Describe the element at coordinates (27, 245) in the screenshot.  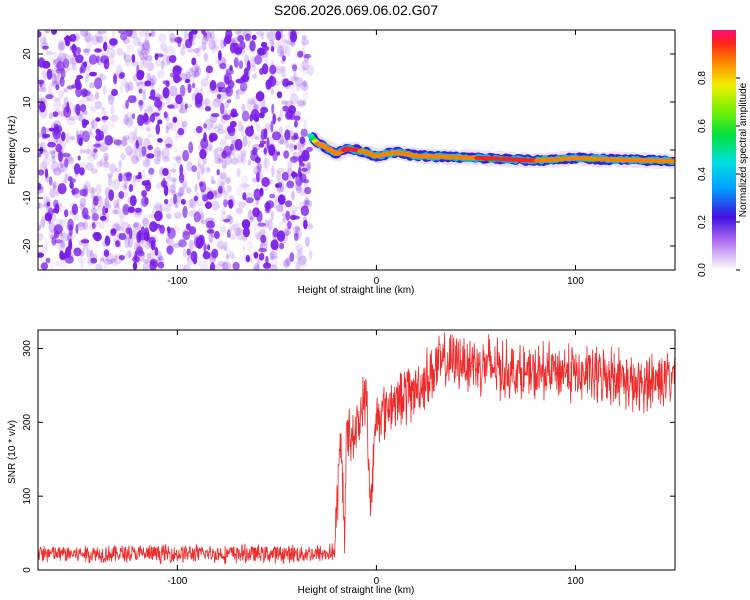
I see `spectrogram-ytick-label: -20` at that location.